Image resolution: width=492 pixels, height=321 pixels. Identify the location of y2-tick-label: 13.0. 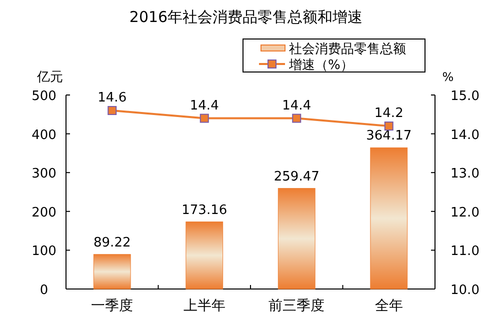
(465, 174).